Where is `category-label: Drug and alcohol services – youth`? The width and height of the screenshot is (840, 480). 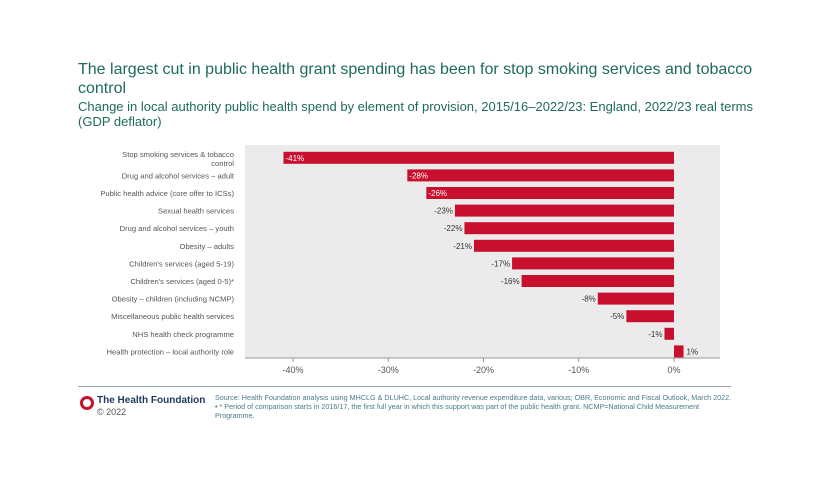
category-label: Drug and alcohol services – youth is located at coordinates (177, 228).